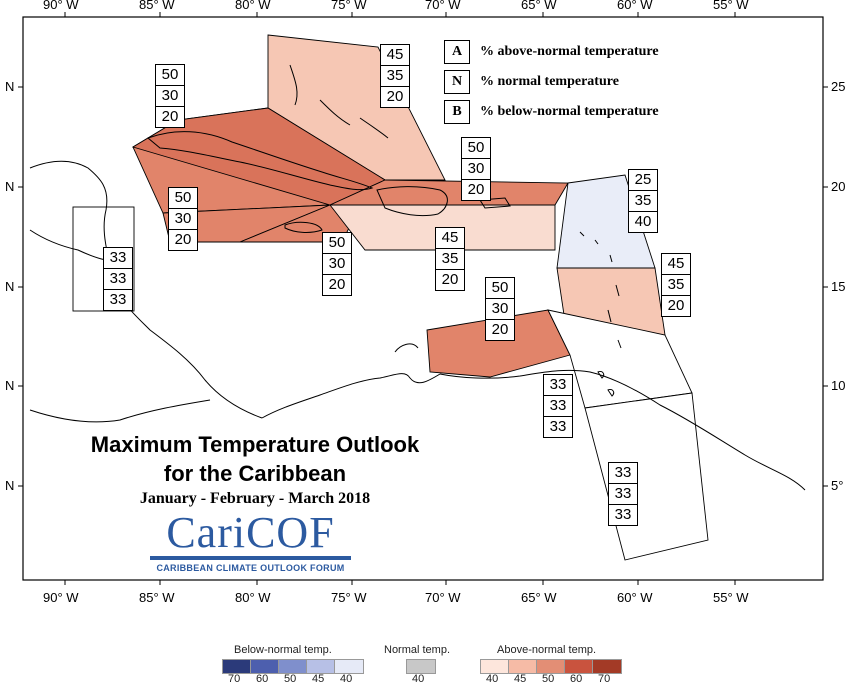 The width and height of the screenshot is (845, 685). I want to click on above-scale-tick: 40, so click(492, 679).